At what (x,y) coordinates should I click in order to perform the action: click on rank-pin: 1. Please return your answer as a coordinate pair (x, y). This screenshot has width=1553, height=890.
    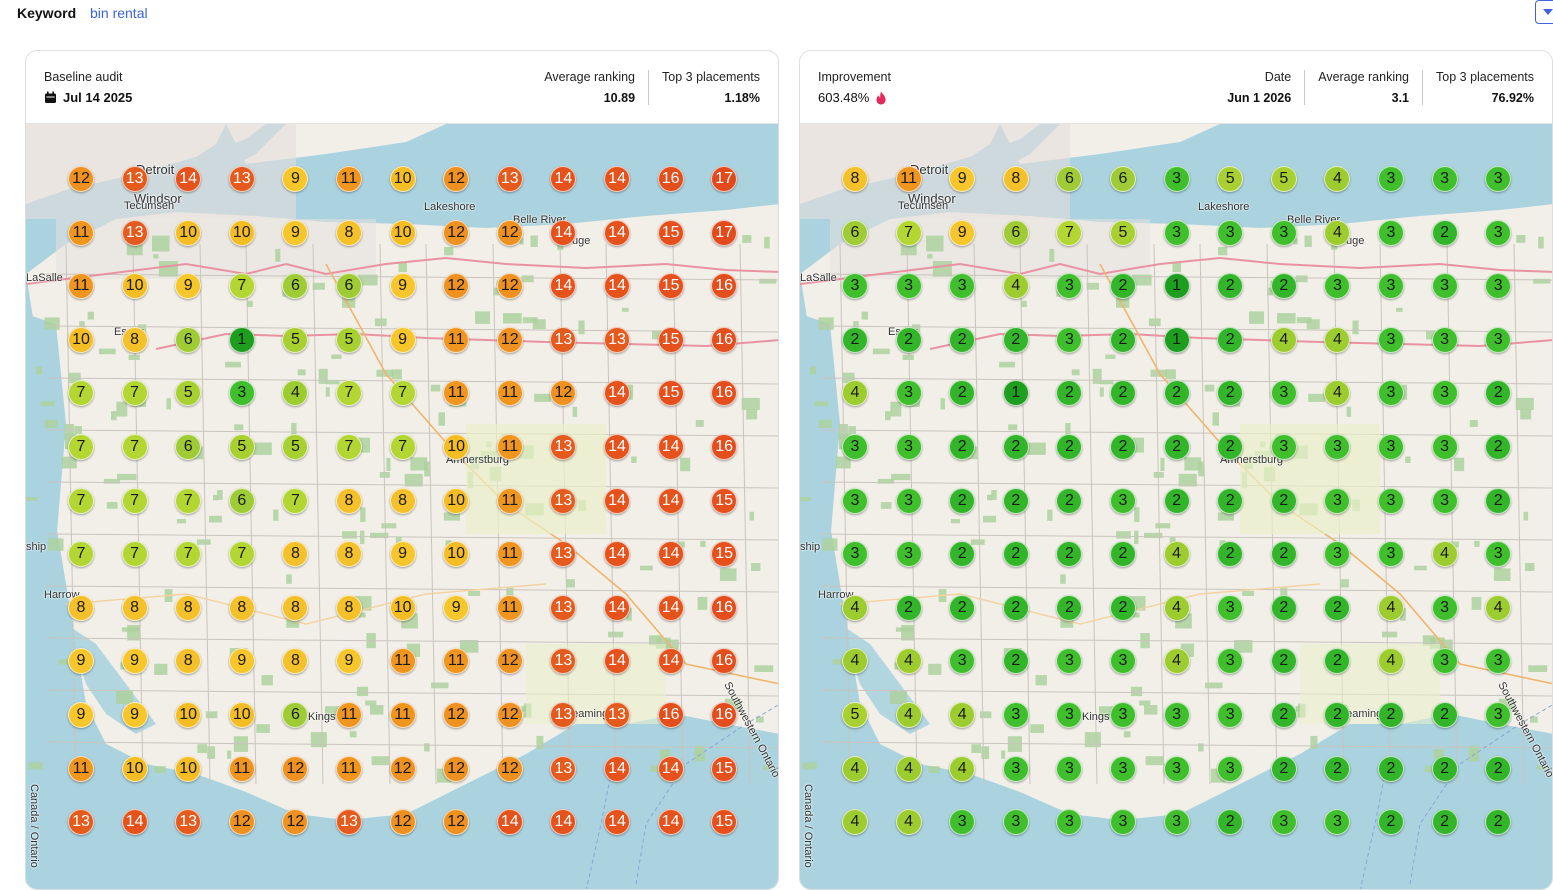
    Looking at the image, I should click on (1176, 286).